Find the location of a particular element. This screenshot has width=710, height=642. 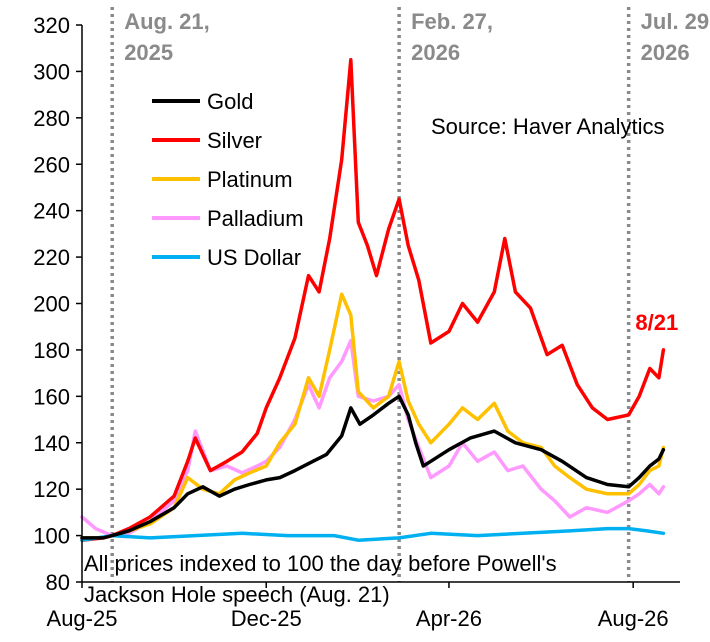

x-tick-label-3: Aug-26 is located at coordinates (633, 618).